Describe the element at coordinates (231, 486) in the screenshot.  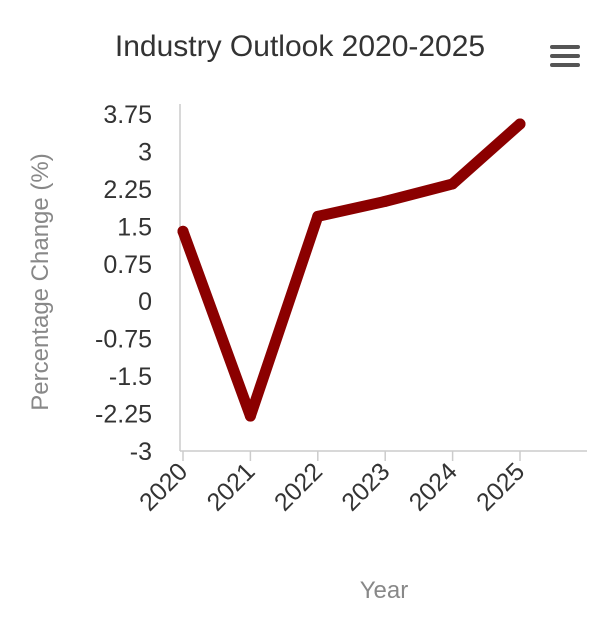
I see `x-tick-label: 2021` at that location.